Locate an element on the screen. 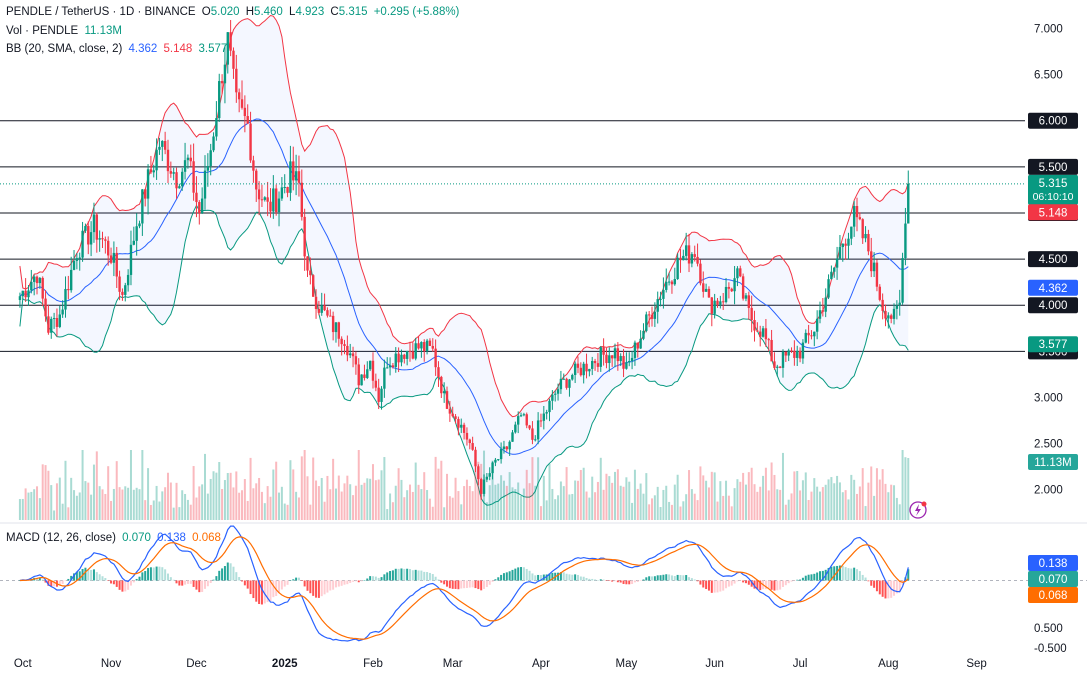  price-axis-tick: 3.000 is located at coordinates (1048, 398).